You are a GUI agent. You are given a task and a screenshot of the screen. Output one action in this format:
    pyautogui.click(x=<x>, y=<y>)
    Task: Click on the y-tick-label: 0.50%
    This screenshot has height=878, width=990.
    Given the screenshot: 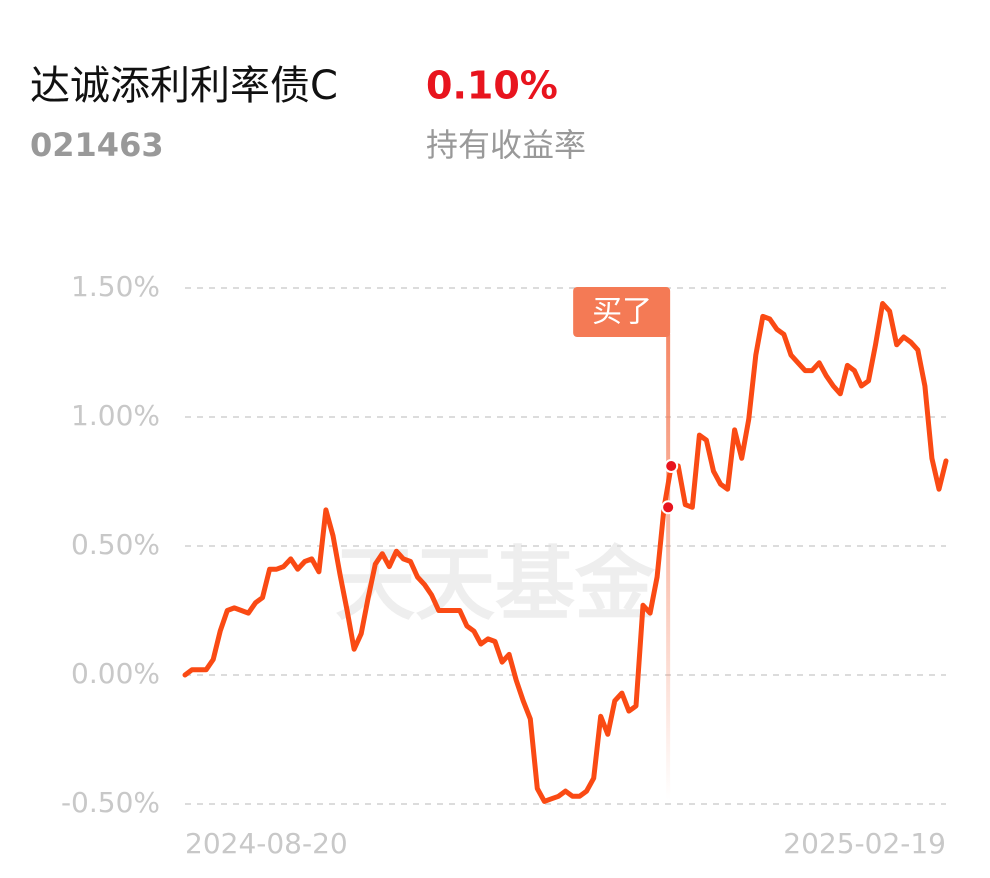 What is the action you would take?
    pyautogui.click(x=115, y=544)
    